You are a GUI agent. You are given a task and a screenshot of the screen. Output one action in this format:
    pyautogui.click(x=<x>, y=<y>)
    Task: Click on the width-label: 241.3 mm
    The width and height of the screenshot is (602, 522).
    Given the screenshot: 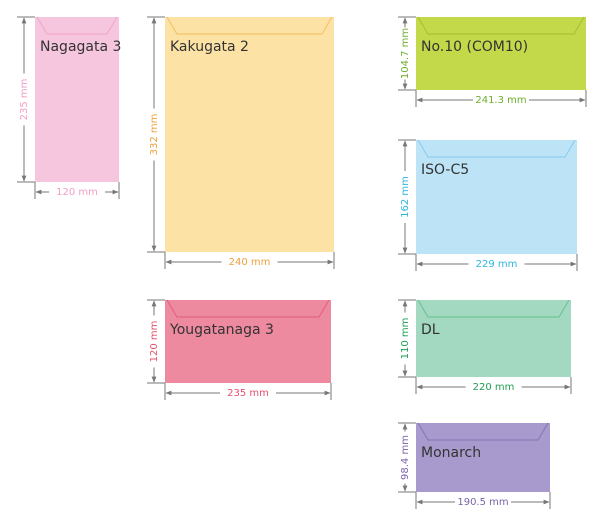 What is the action you would take?
    pyautogui.click(x=500, y=100)
    